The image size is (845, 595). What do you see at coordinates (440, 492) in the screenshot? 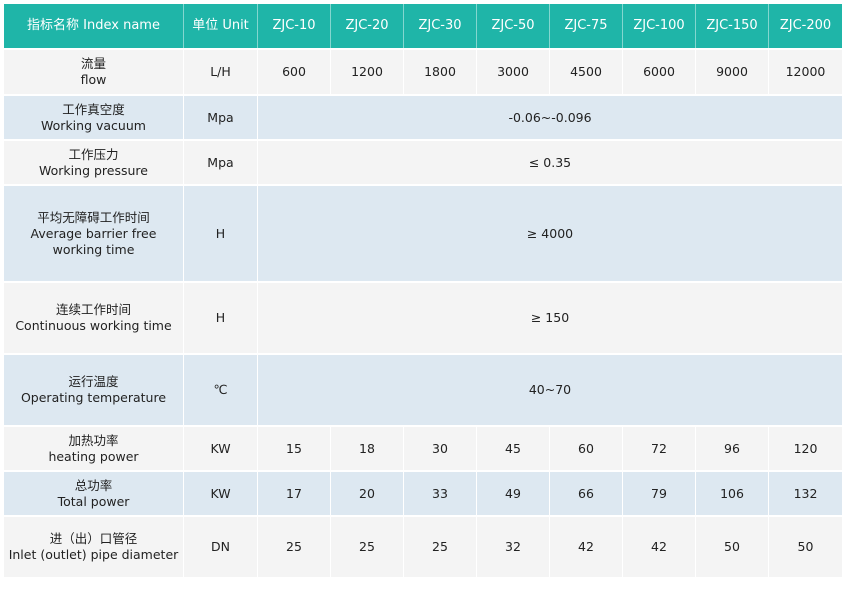
I see `table-cell: 33` at bounding box center [440, 492].